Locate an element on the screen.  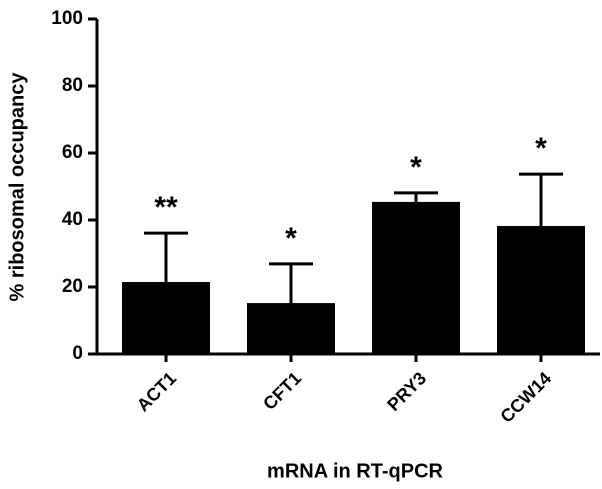
x-tick-label: CFT1 is located at coordinates (282, 391).